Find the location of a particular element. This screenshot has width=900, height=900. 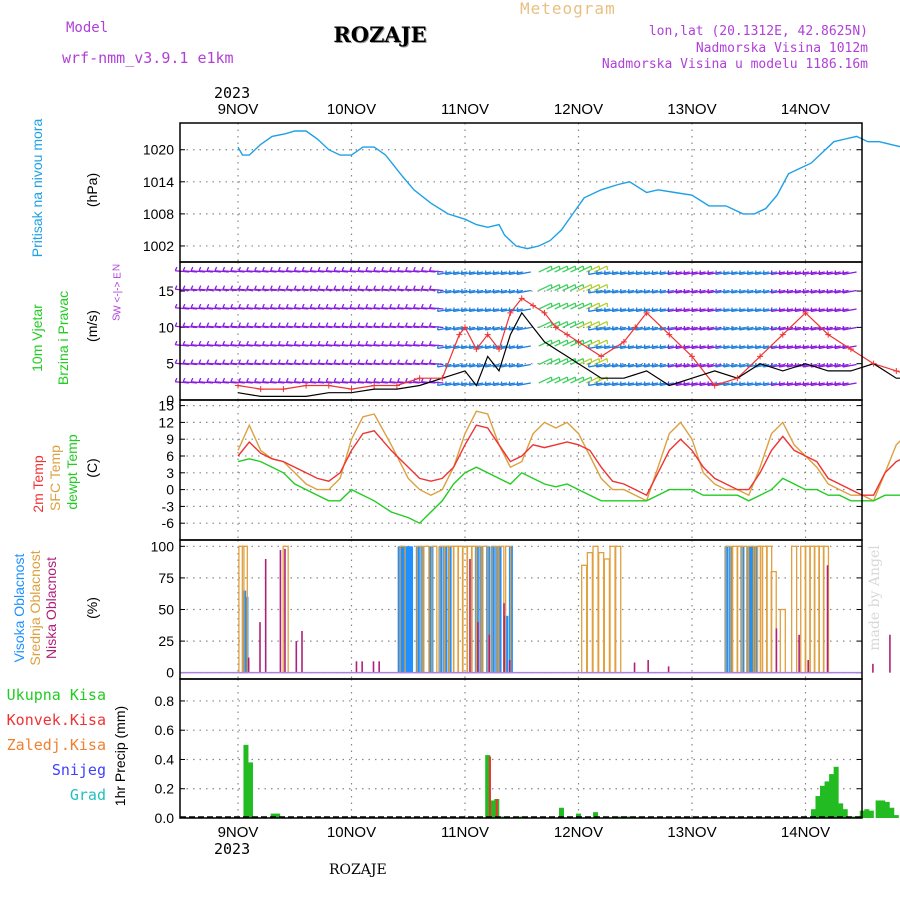

dewpoint-line is located at coordinates (568, 491).